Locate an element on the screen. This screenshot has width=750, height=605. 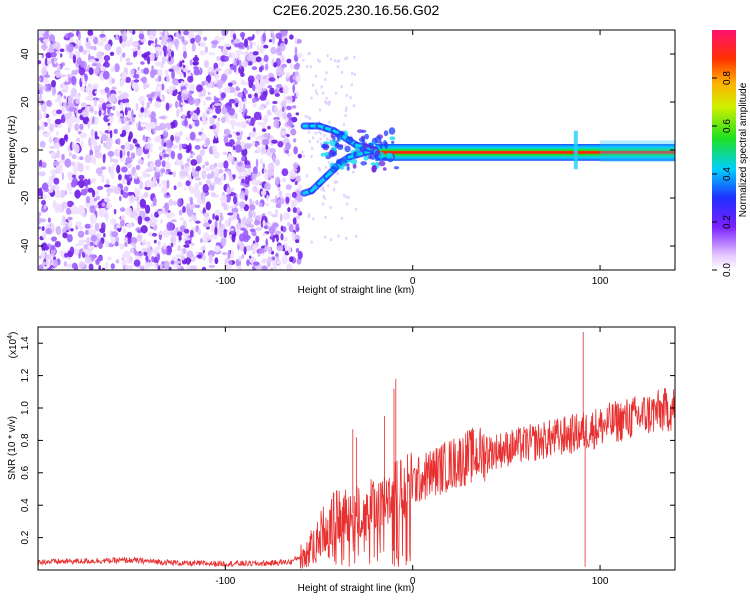
scale-prefix: (x10 is located at coordinates (13, 348).